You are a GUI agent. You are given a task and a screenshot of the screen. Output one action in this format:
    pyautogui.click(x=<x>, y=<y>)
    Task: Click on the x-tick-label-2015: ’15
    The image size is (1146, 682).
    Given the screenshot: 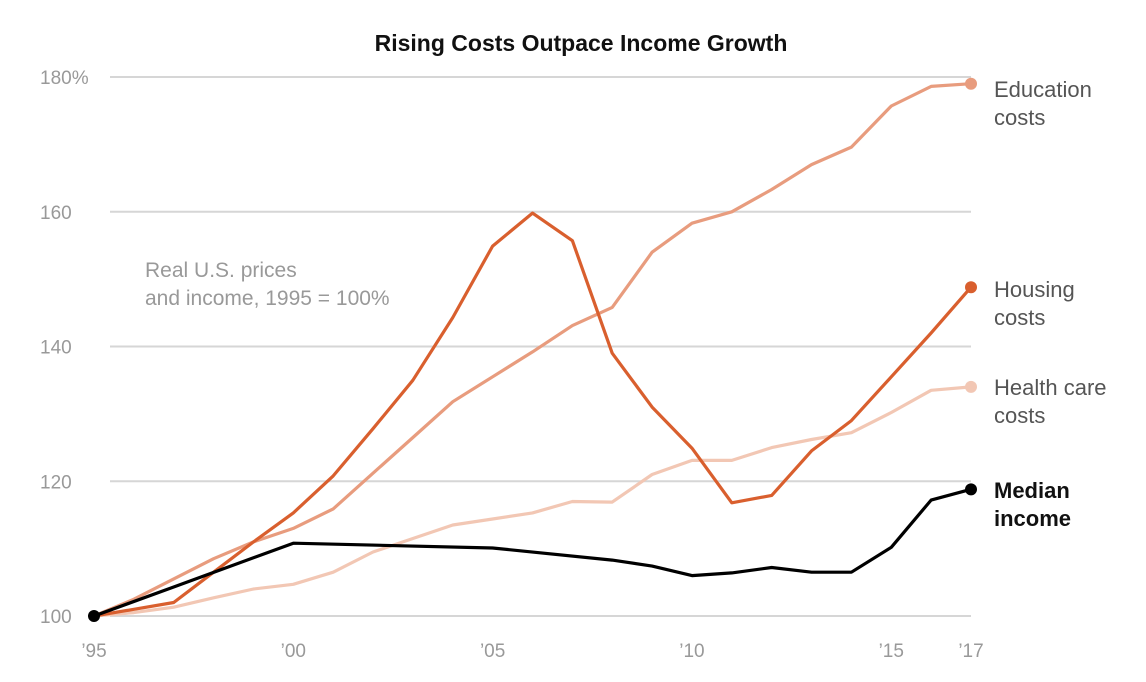 What is the action you would take?
    pyautogui.click(x=891, y=651)
    